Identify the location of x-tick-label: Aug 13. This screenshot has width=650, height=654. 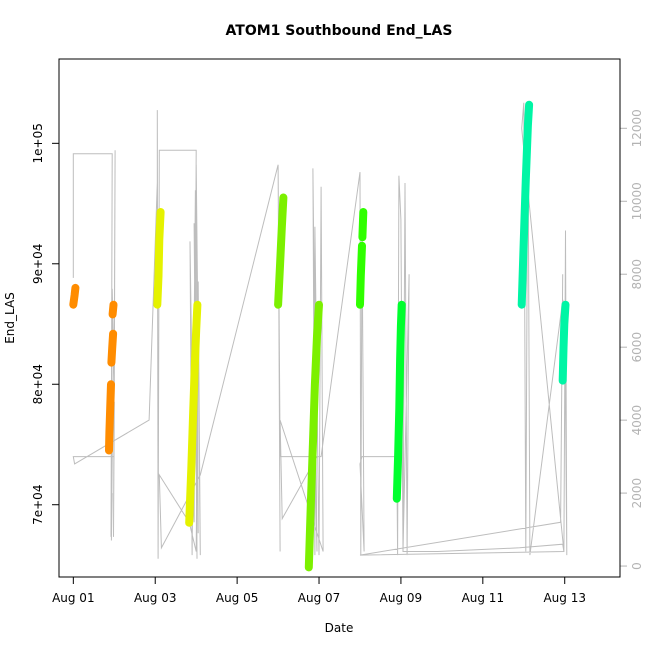
(564, 598).